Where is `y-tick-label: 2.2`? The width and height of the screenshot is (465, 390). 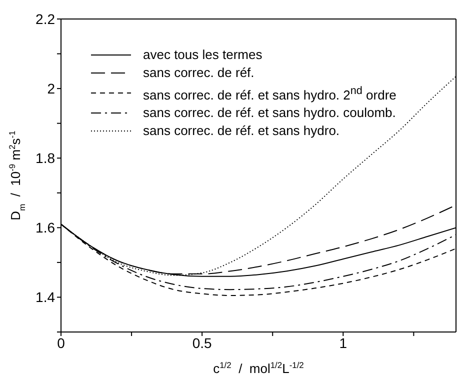 y-tick-label: 2.2 is located at coordinates (46, 18).